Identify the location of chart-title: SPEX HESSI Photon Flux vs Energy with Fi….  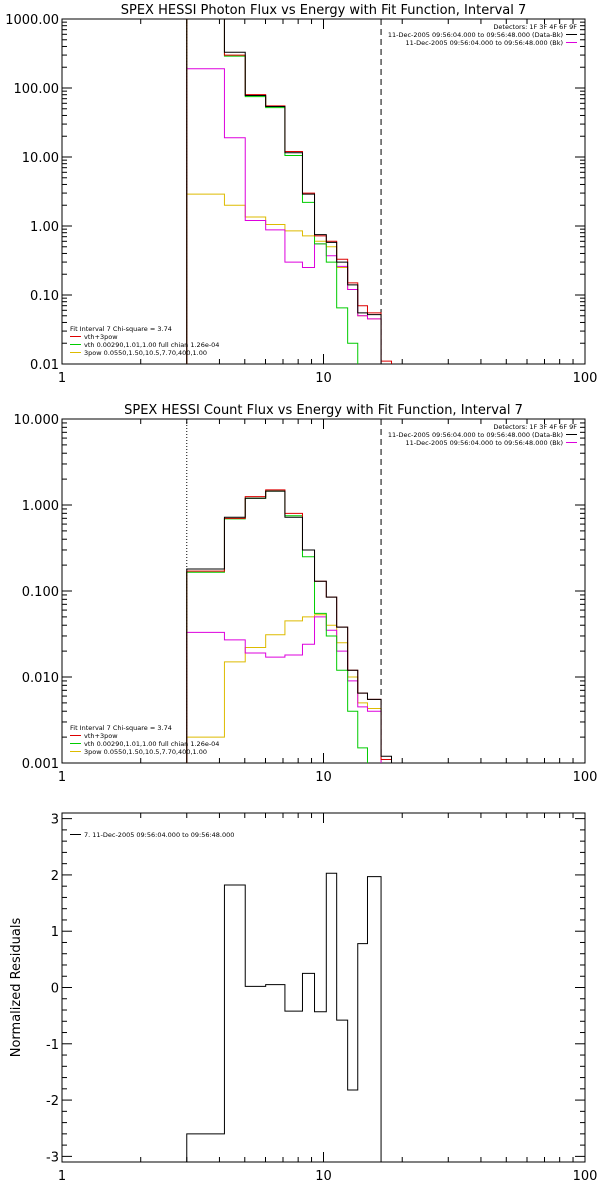
(324, 10).